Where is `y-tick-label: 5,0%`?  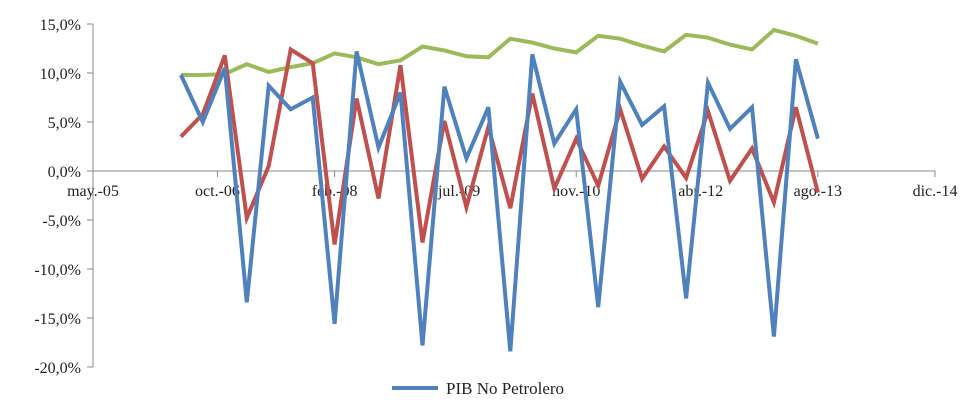 y-tick-label: 5,0% is located at coordinates (64, 123).